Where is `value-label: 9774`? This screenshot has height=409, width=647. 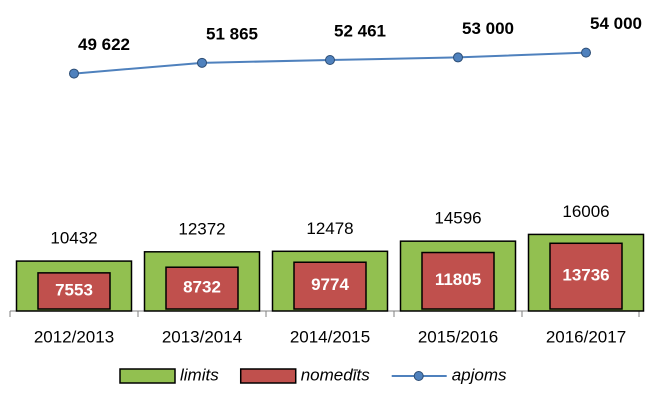 value-label: 9774 is located at coordinates (330, 284).